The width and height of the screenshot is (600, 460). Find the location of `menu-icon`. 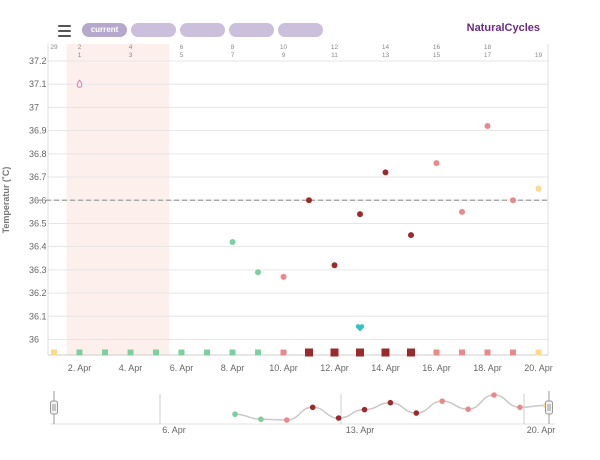

menu-icon is located at coordinates (64, 31).